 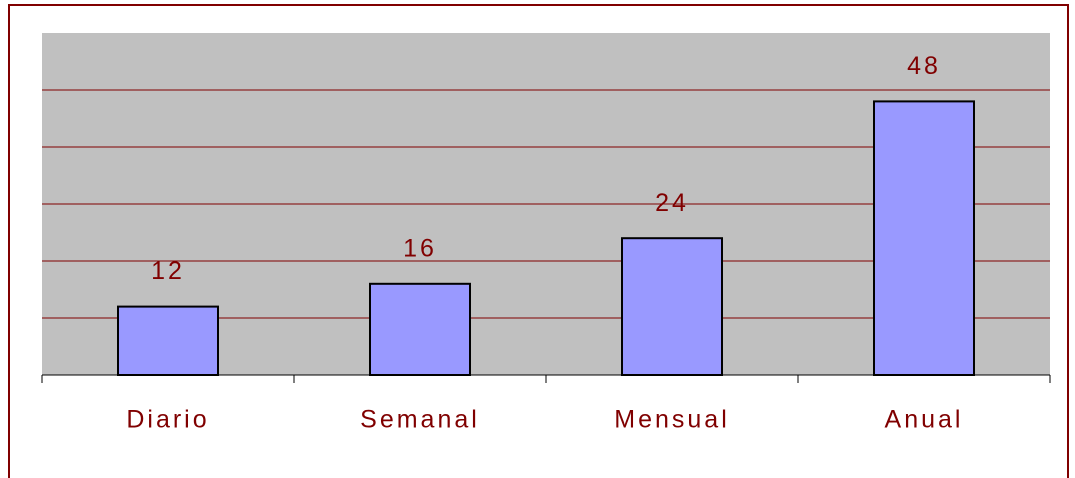 What do you see at coordinates (924, 420) in the screenshot?
I see `x-tick-label: Anual` at bounding box center [924, 420].